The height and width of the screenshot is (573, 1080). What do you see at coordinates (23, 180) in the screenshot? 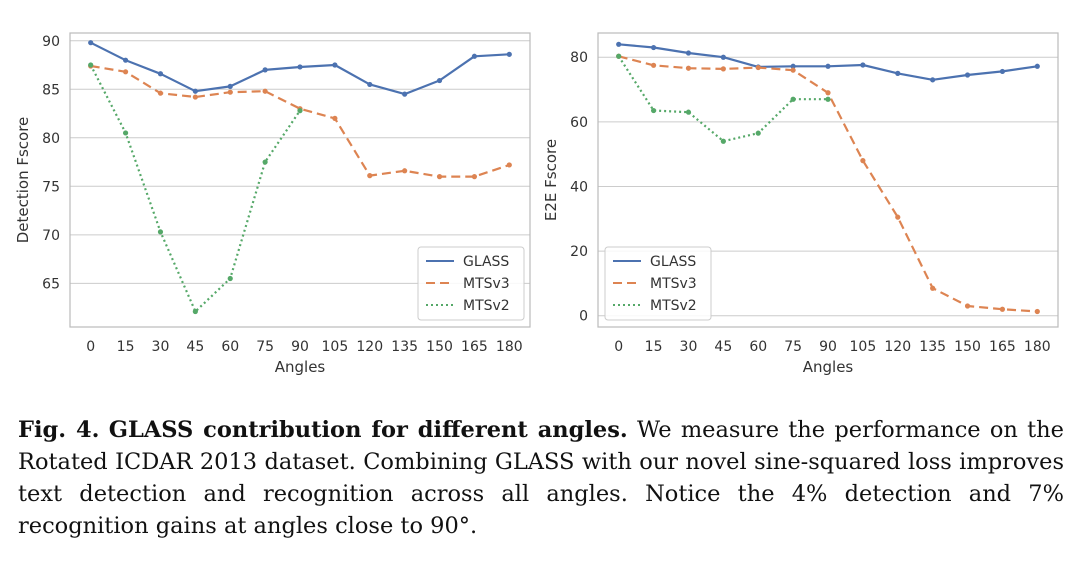
I see `y-axis-title: Detection Fscore` at bounding box center [23, 180].